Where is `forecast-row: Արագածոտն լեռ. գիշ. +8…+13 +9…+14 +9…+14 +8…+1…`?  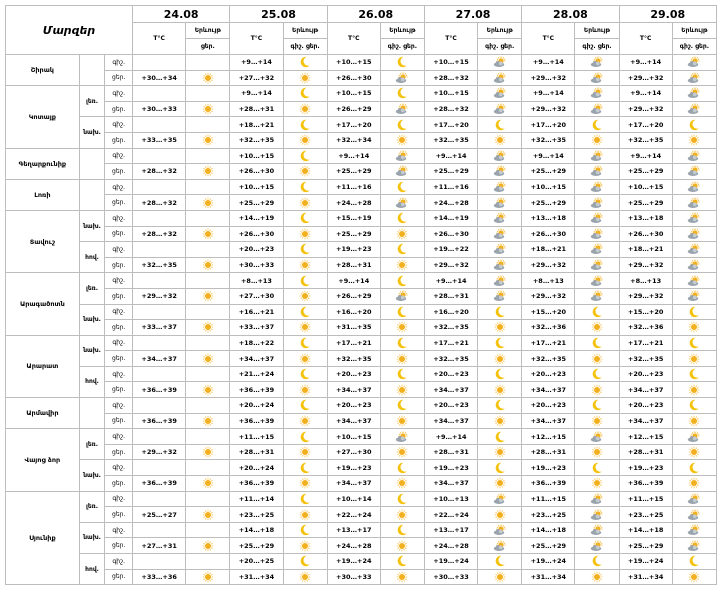 forecast-row: Արագածոտն լեռ. գիշ. +8…+13 +9…+14 +9…+14 +8…+1… is located at coordinates (361, 304).